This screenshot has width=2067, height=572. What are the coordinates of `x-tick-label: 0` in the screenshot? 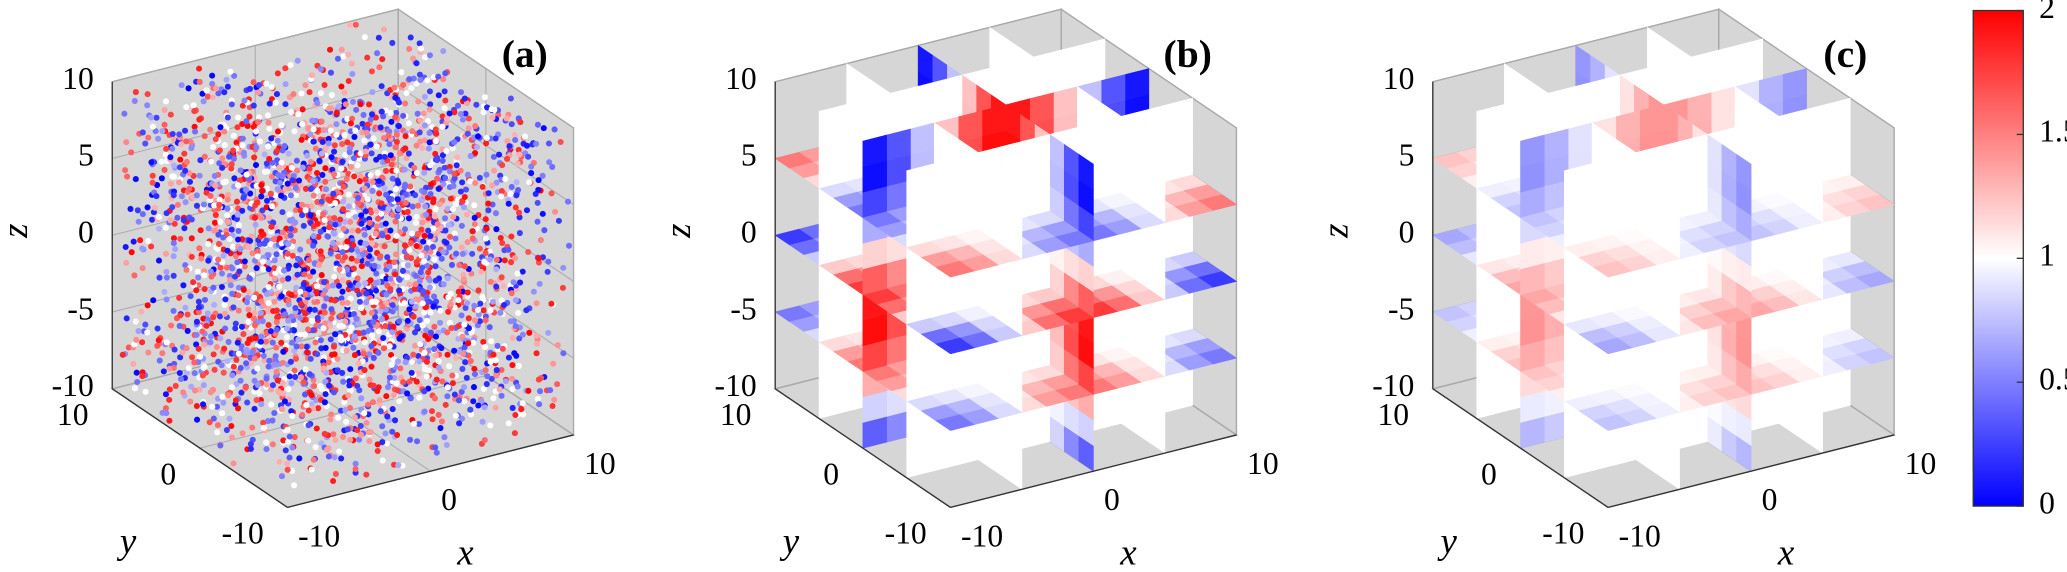 It's located at (449, 499).